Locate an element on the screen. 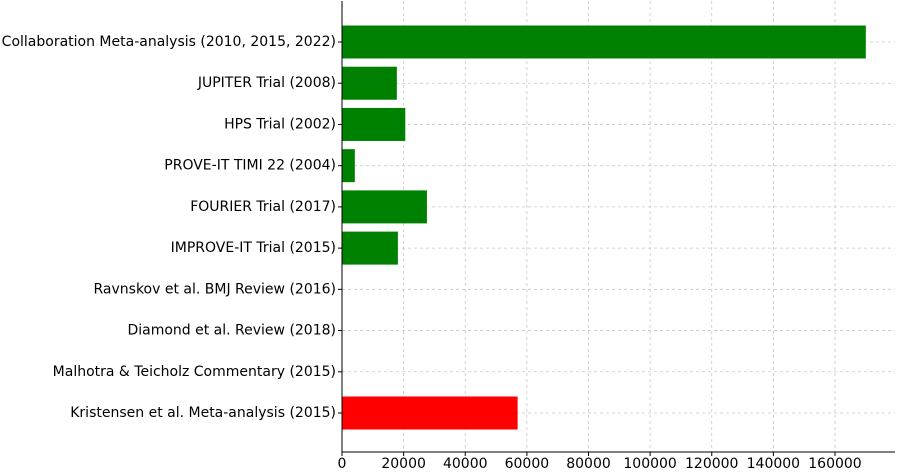  x-tick-label: 80000 is located at coordinates (588, 464).